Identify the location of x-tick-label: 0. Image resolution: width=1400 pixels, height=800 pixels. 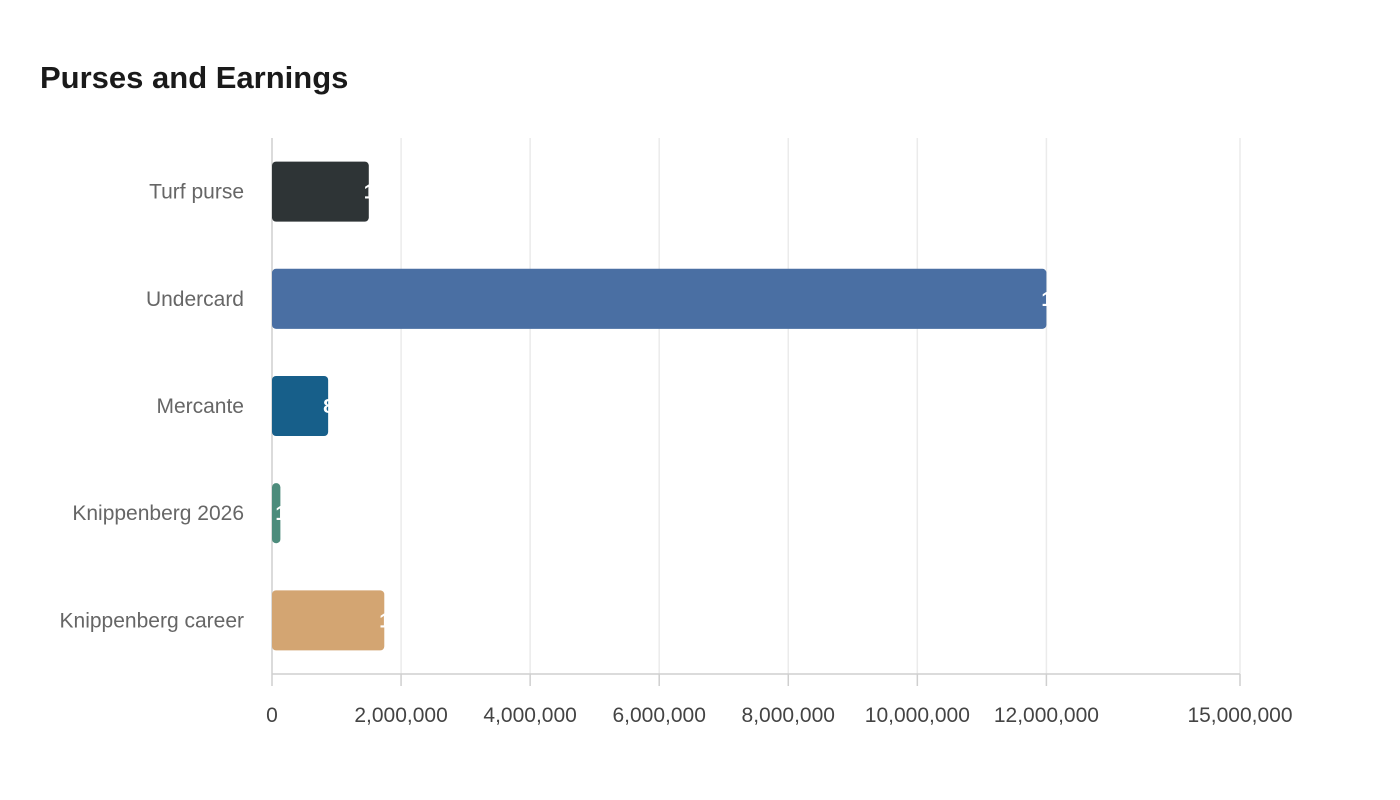
(272, 715).